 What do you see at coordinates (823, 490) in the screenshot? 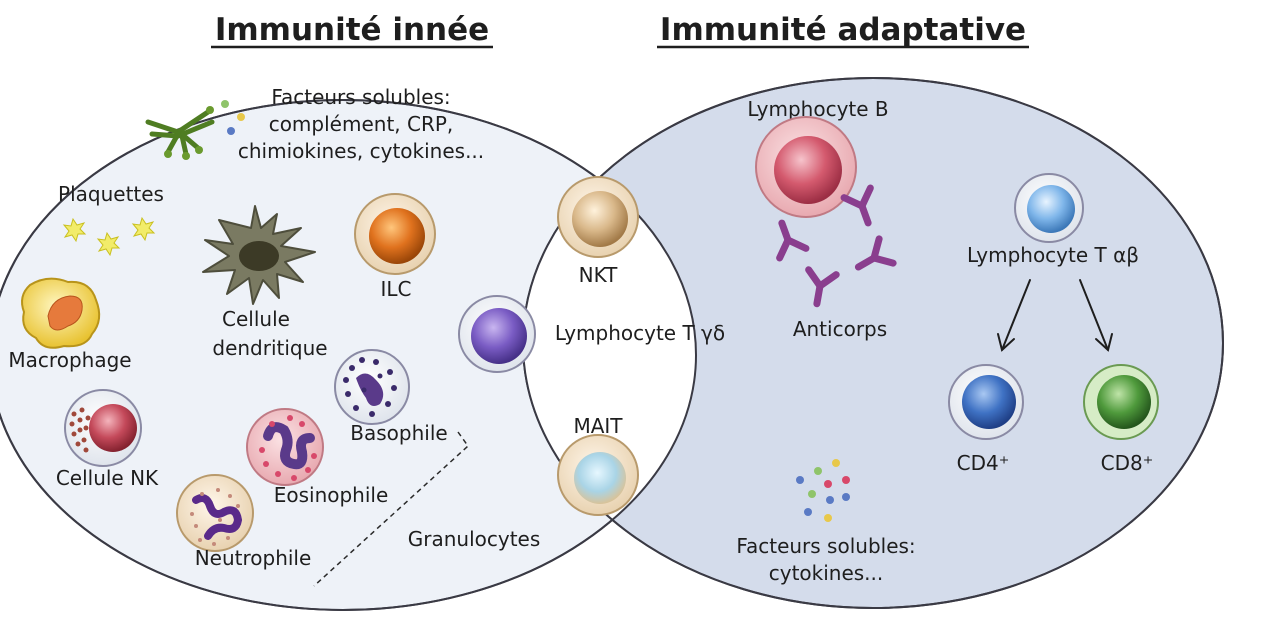
I see `cytokine-dots-icon` at bounding box center [823, 490].